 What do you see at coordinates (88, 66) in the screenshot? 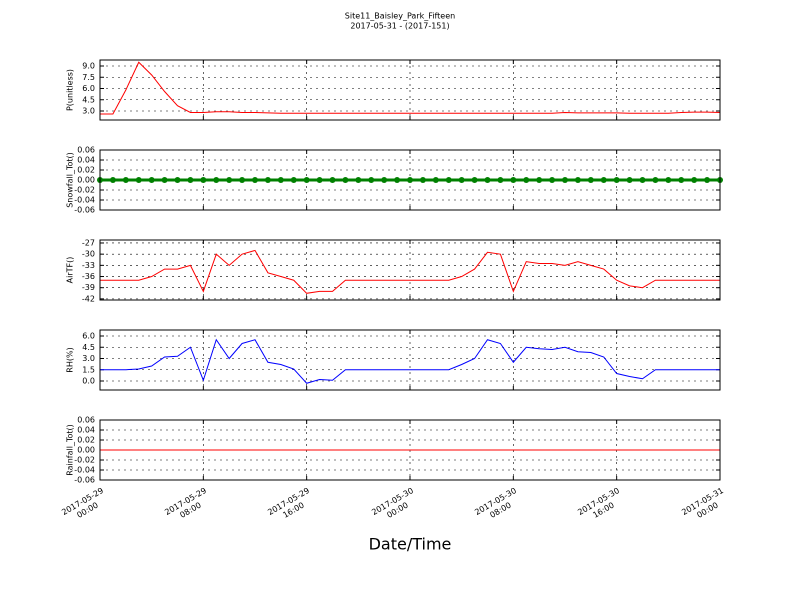
I see `y-tick-label: 9.0` at bounding box center [88, 66].